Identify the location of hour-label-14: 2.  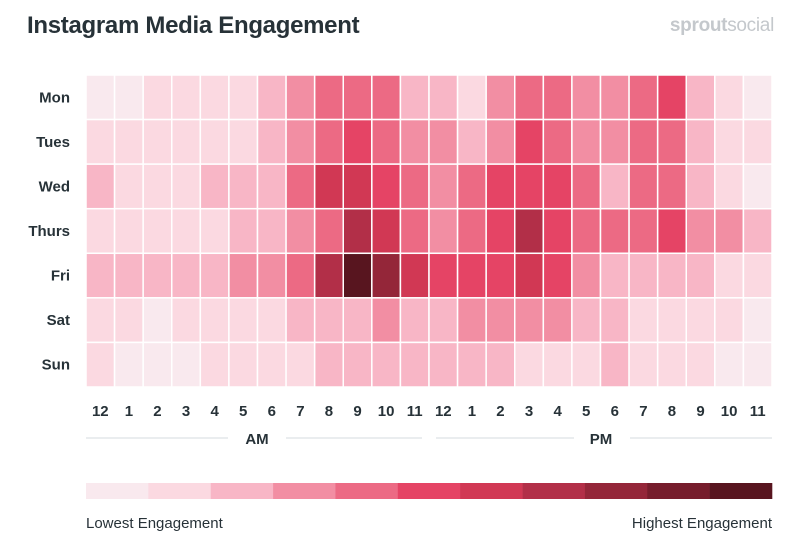
(500, 411).